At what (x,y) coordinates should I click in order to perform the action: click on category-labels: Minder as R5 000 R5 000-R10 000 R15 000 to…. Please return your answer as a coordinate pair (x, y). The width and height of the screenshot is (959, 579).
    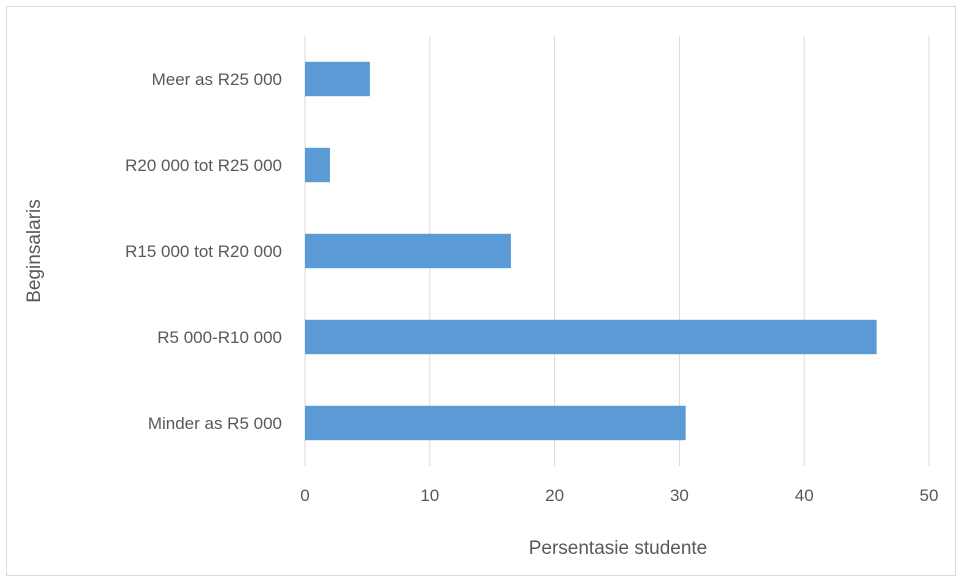
    Looking at the image, I should click on (203, 251).